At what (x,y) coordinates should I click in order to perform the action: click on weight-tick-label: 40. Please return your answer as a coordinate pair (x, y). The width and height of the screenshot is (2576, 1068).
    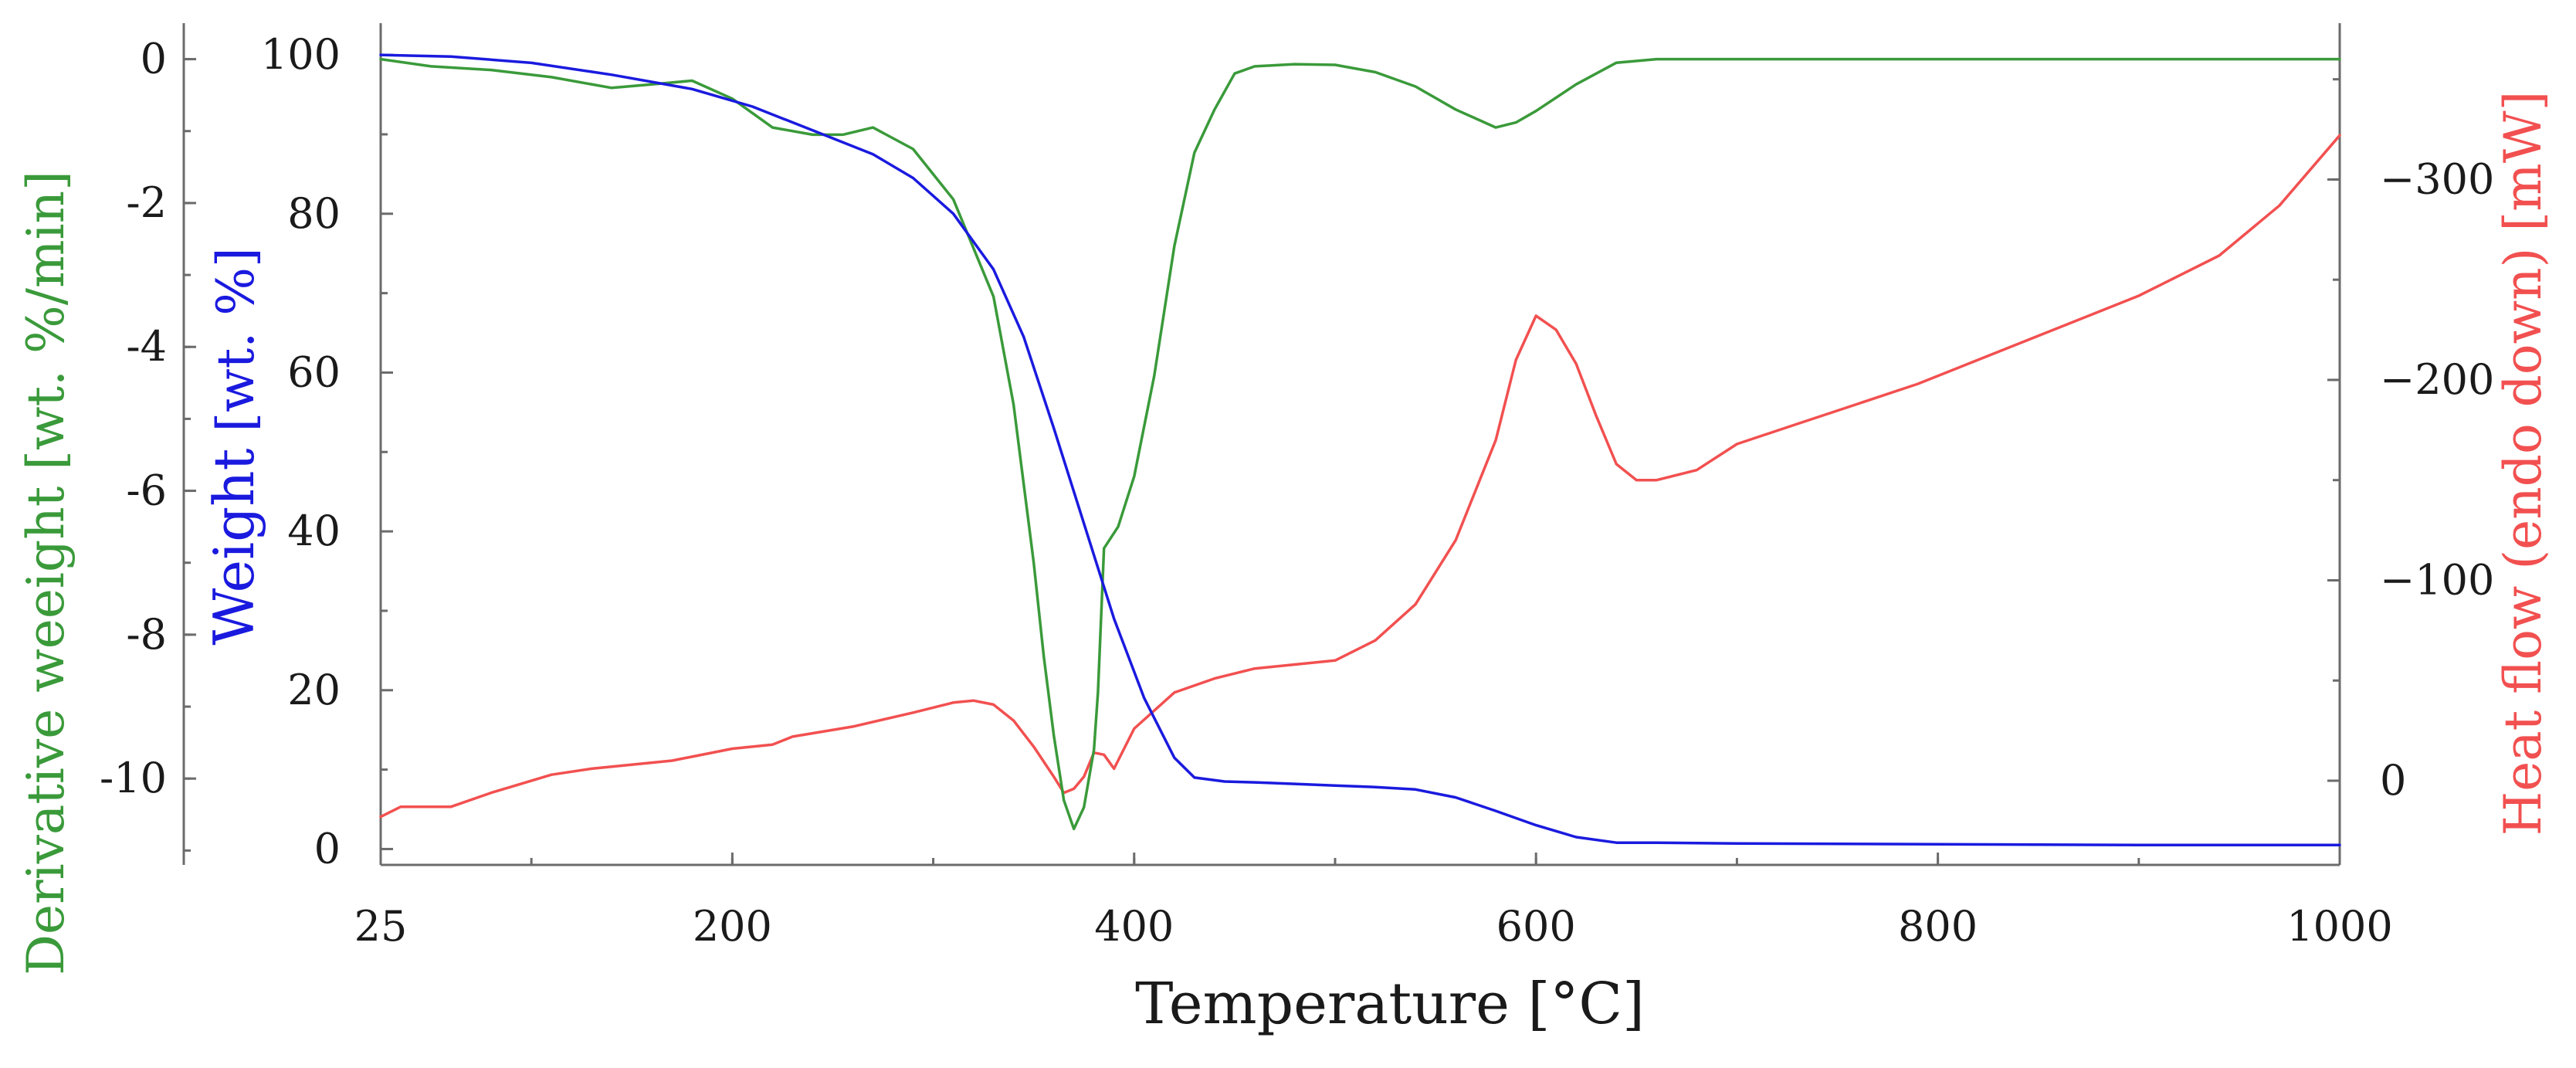
    Looking at the image, I should click on (314, 531).